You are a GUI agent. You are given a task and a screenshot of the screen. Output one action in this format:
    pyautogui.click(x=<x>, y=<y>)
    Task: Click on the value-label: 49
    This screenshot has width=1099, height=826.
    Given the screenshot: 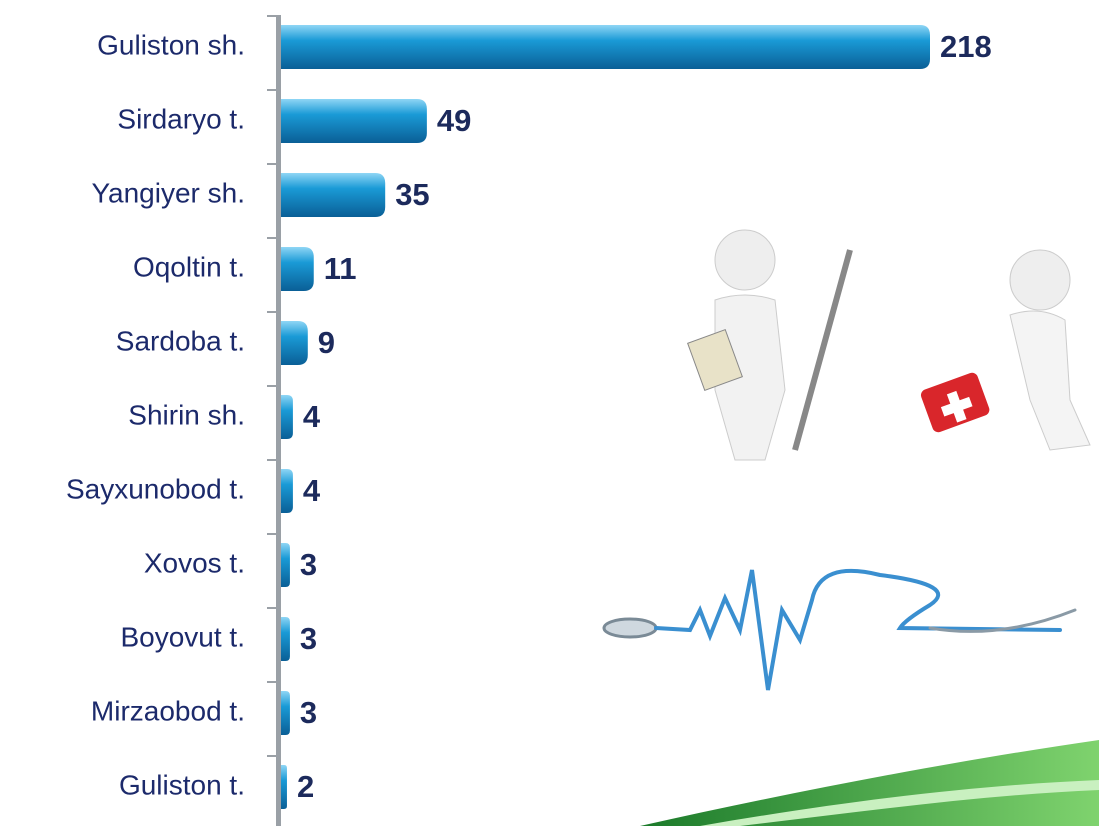 What is the action you would take?
    pyautogui.click(x=454, y=120)
    